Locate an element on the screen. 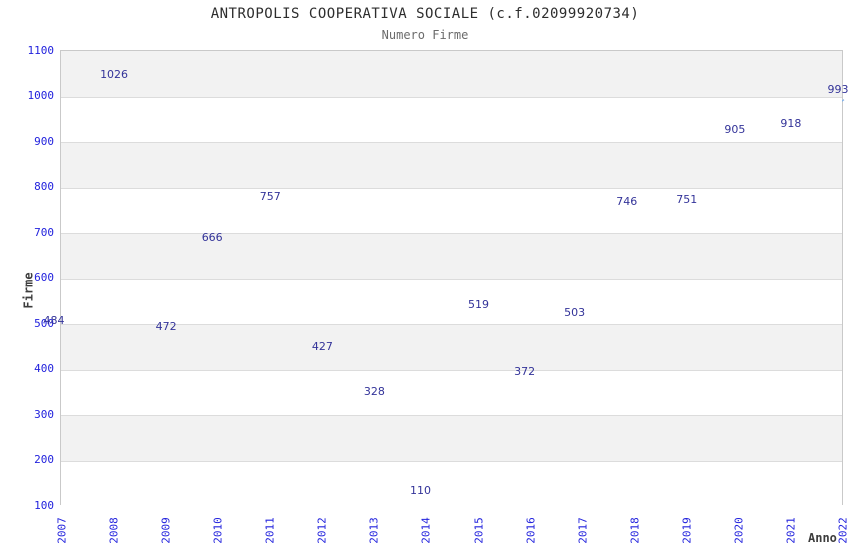  y-tick-label: 800 is located at coordinates (44, 186).